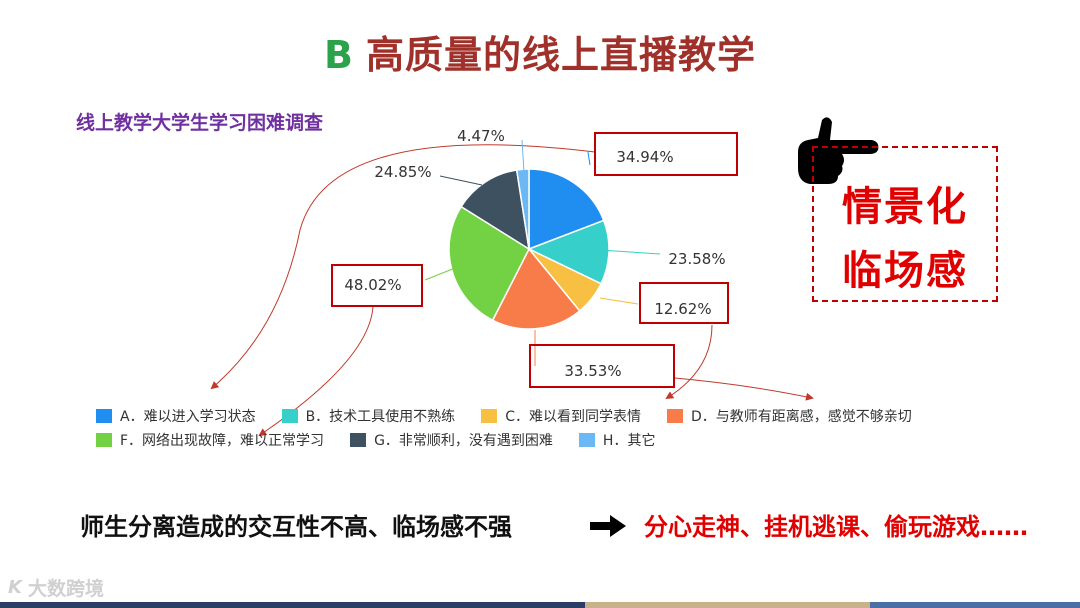 The width and height of the screenshot is (1080, 608). I want to click on highlight-box-d, so click(602, 366).